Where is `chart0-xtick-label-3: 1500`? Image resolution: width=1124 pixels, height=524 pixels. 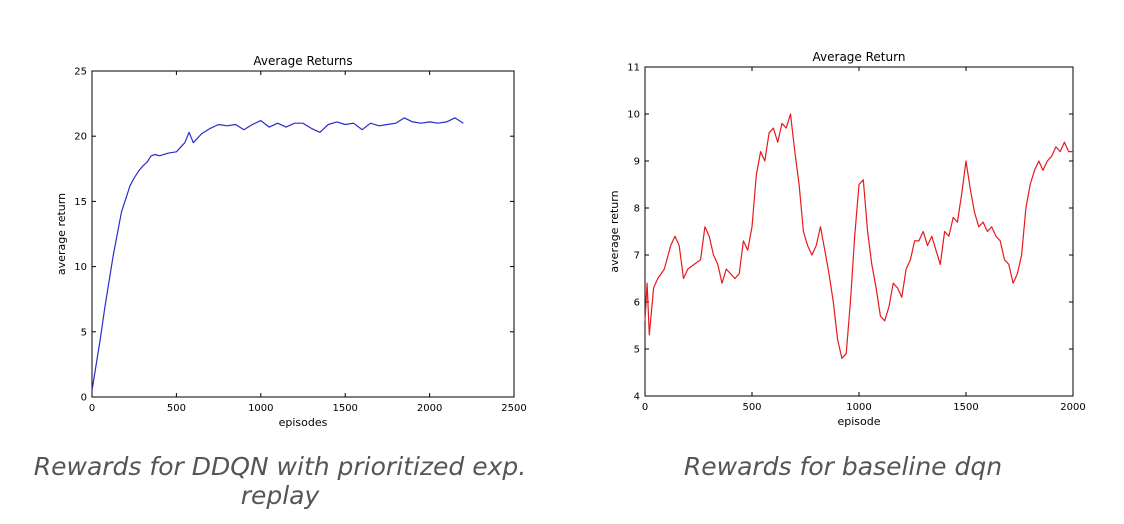 chart0-xtick-label-3: 1500 is located at coordinates (344, 408).